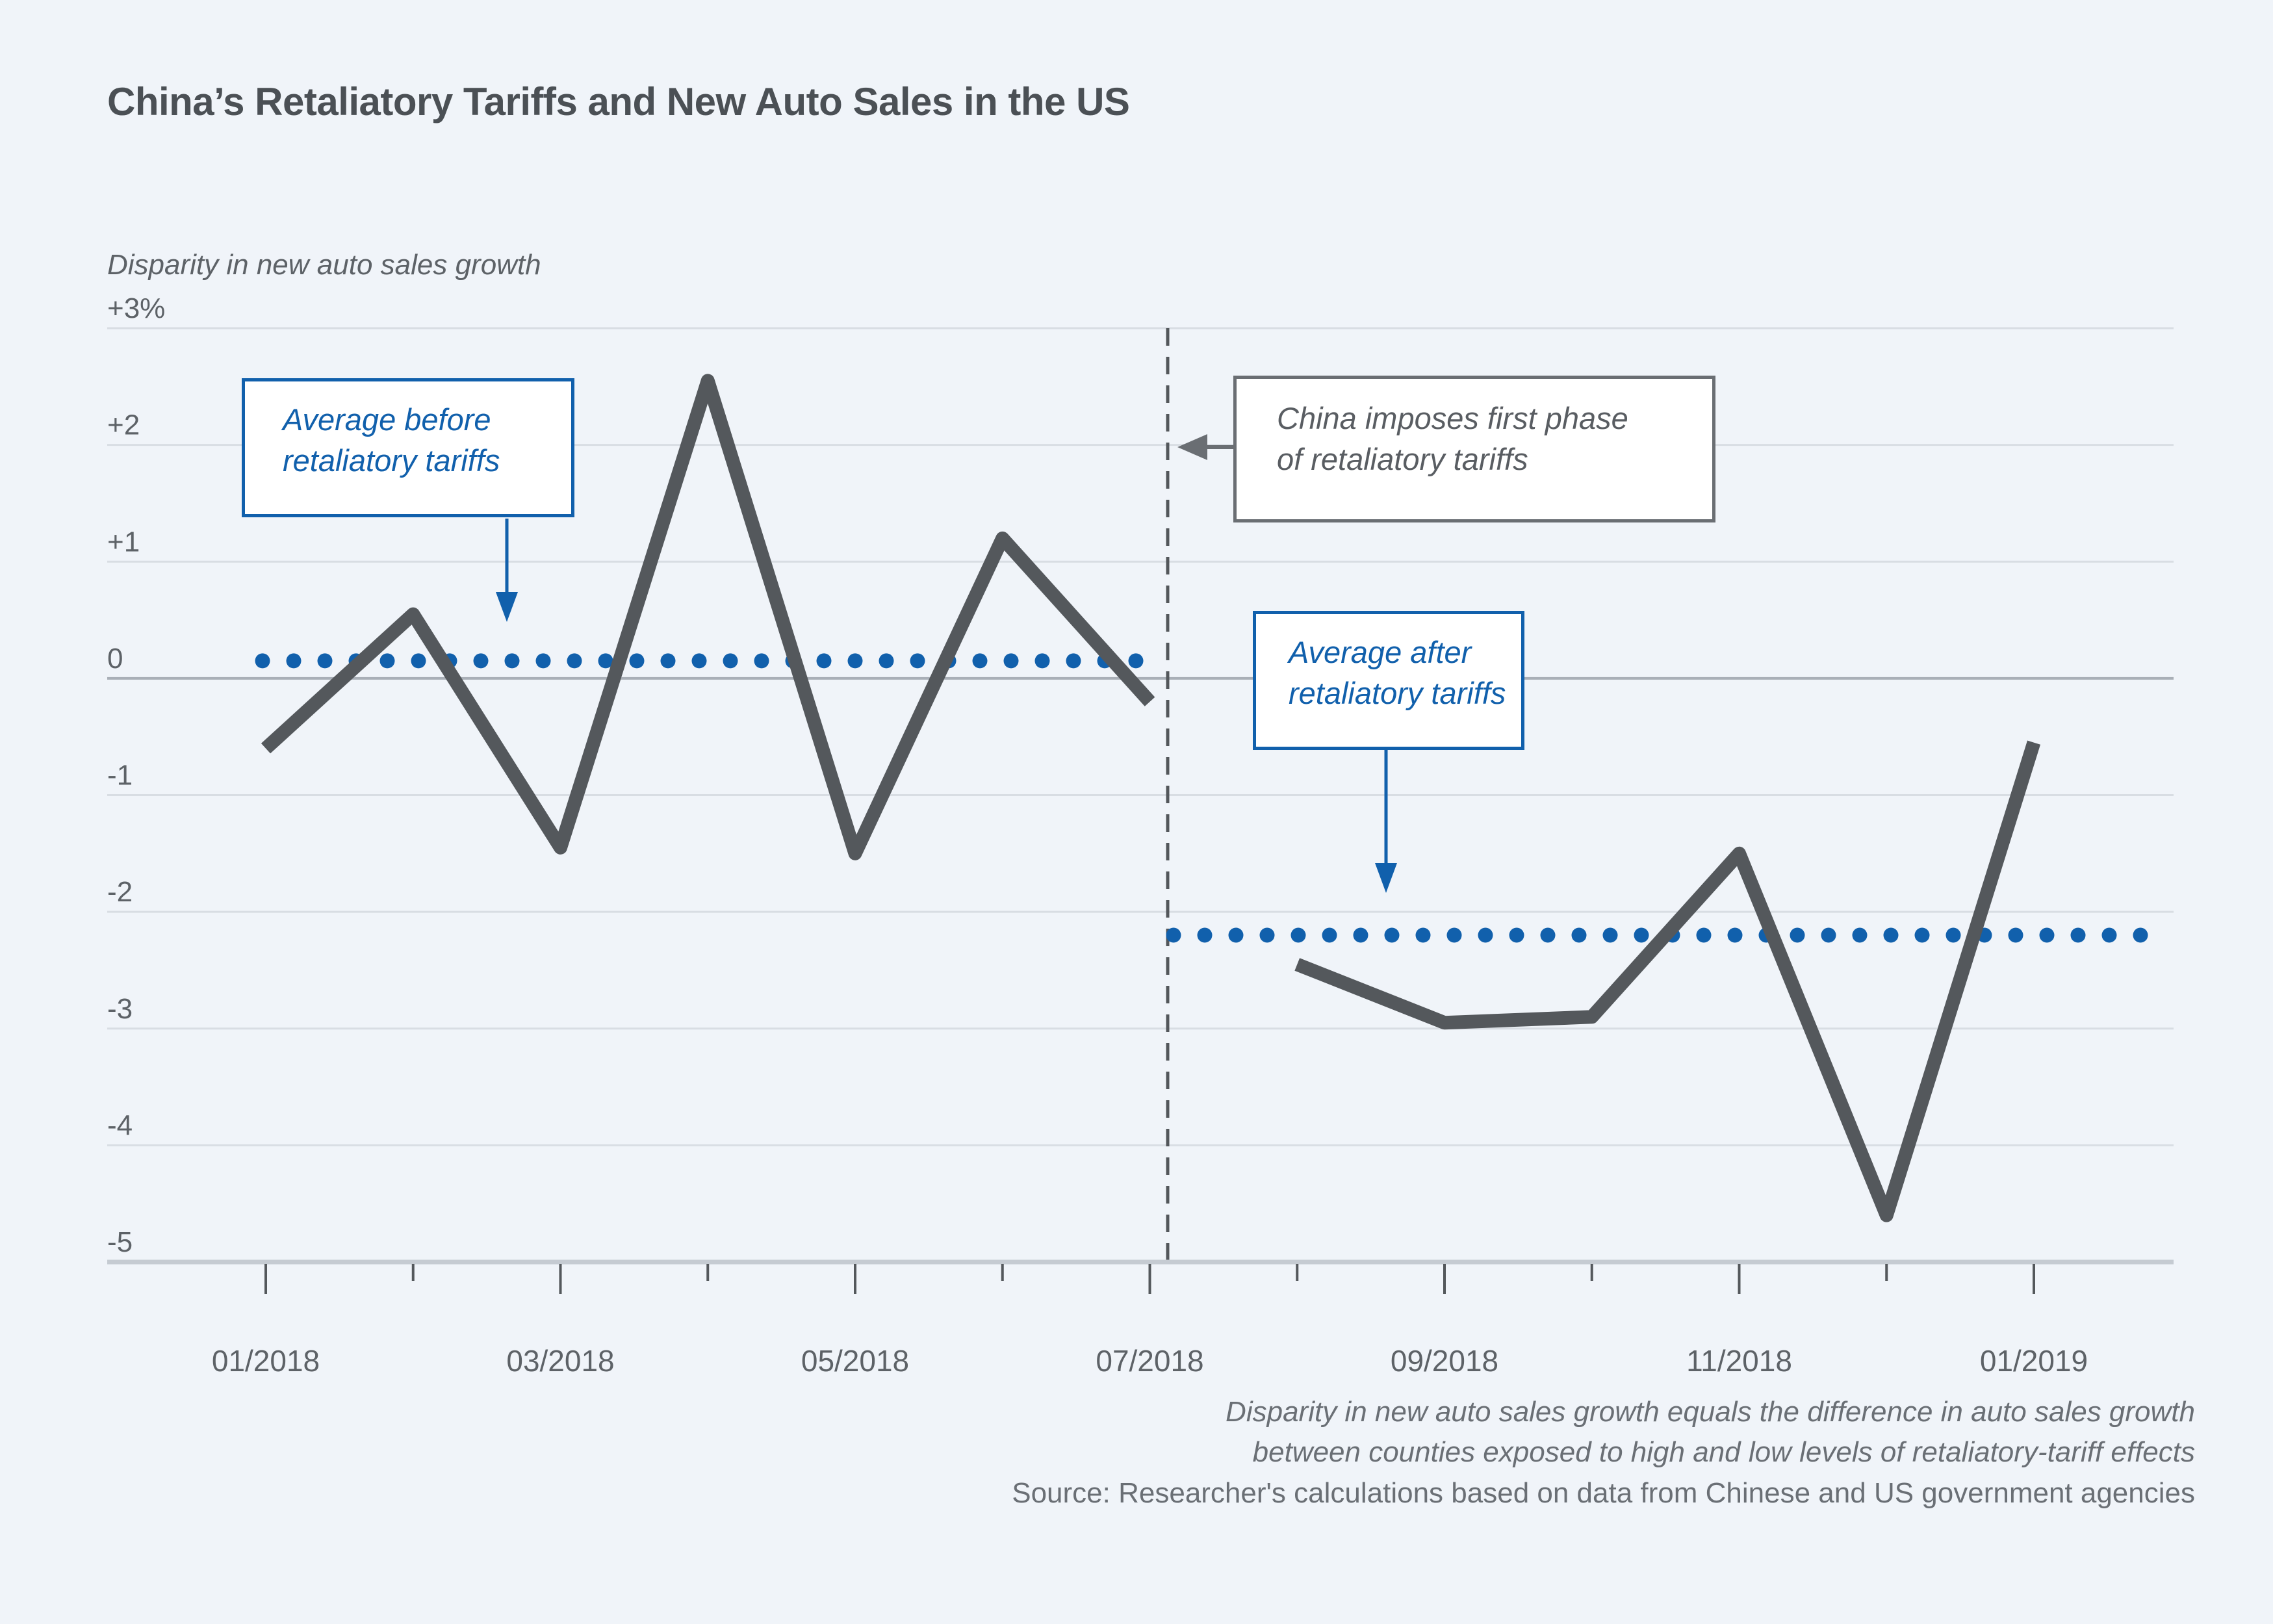 The height and width of the screenshot is (1624, 2273). What do you see at coordinates (1739, 1361) in the screenshot?
I see `x-tick-label-11/2018: 11/2018` at bounding box center [1739, 1361].